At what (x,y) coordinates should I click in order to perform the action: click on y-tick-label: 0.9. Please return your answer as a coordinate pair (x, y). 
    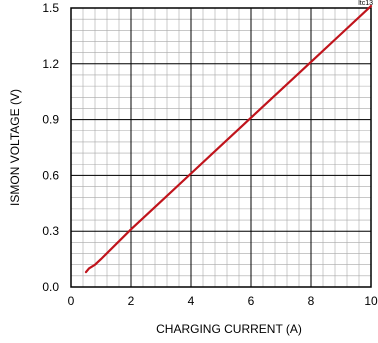
    Looking at the image, I should click on (50, 120).